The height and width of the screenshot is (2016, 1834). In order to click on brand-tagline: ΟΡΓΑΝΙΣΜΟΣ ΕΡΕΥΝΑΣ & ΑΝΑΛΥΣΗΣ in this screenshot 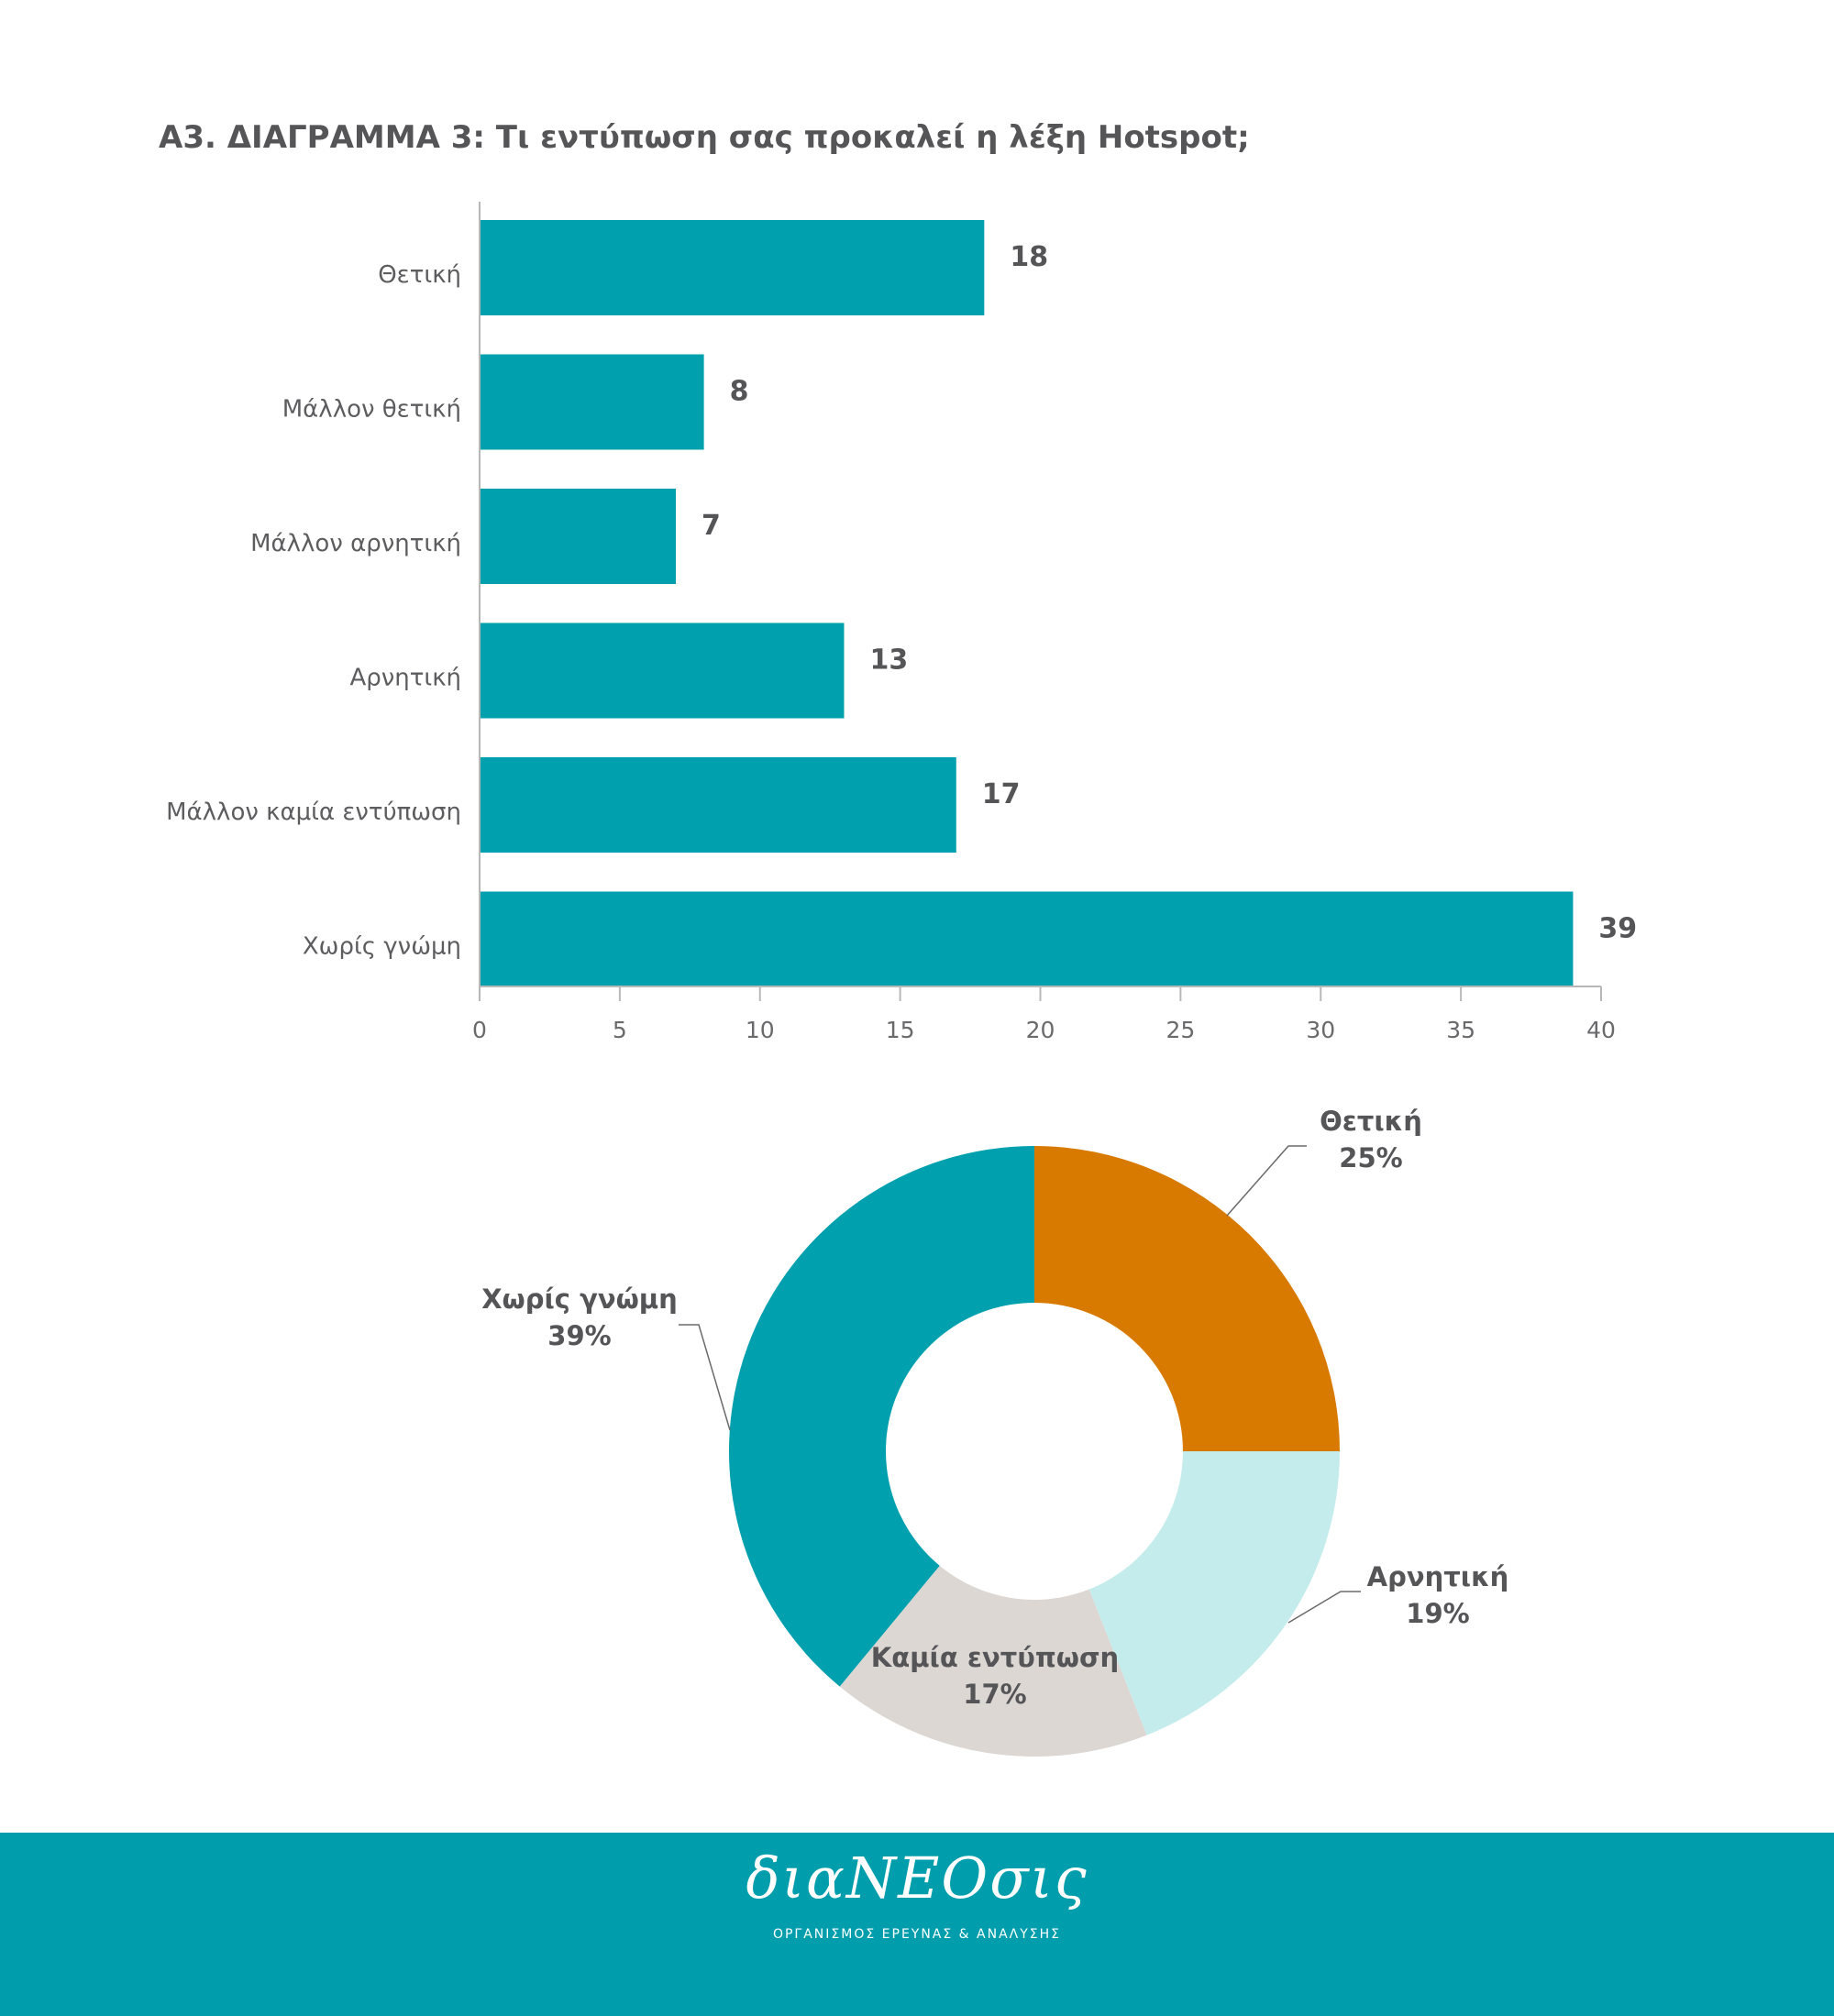, I will do `click(917, 1934)`.